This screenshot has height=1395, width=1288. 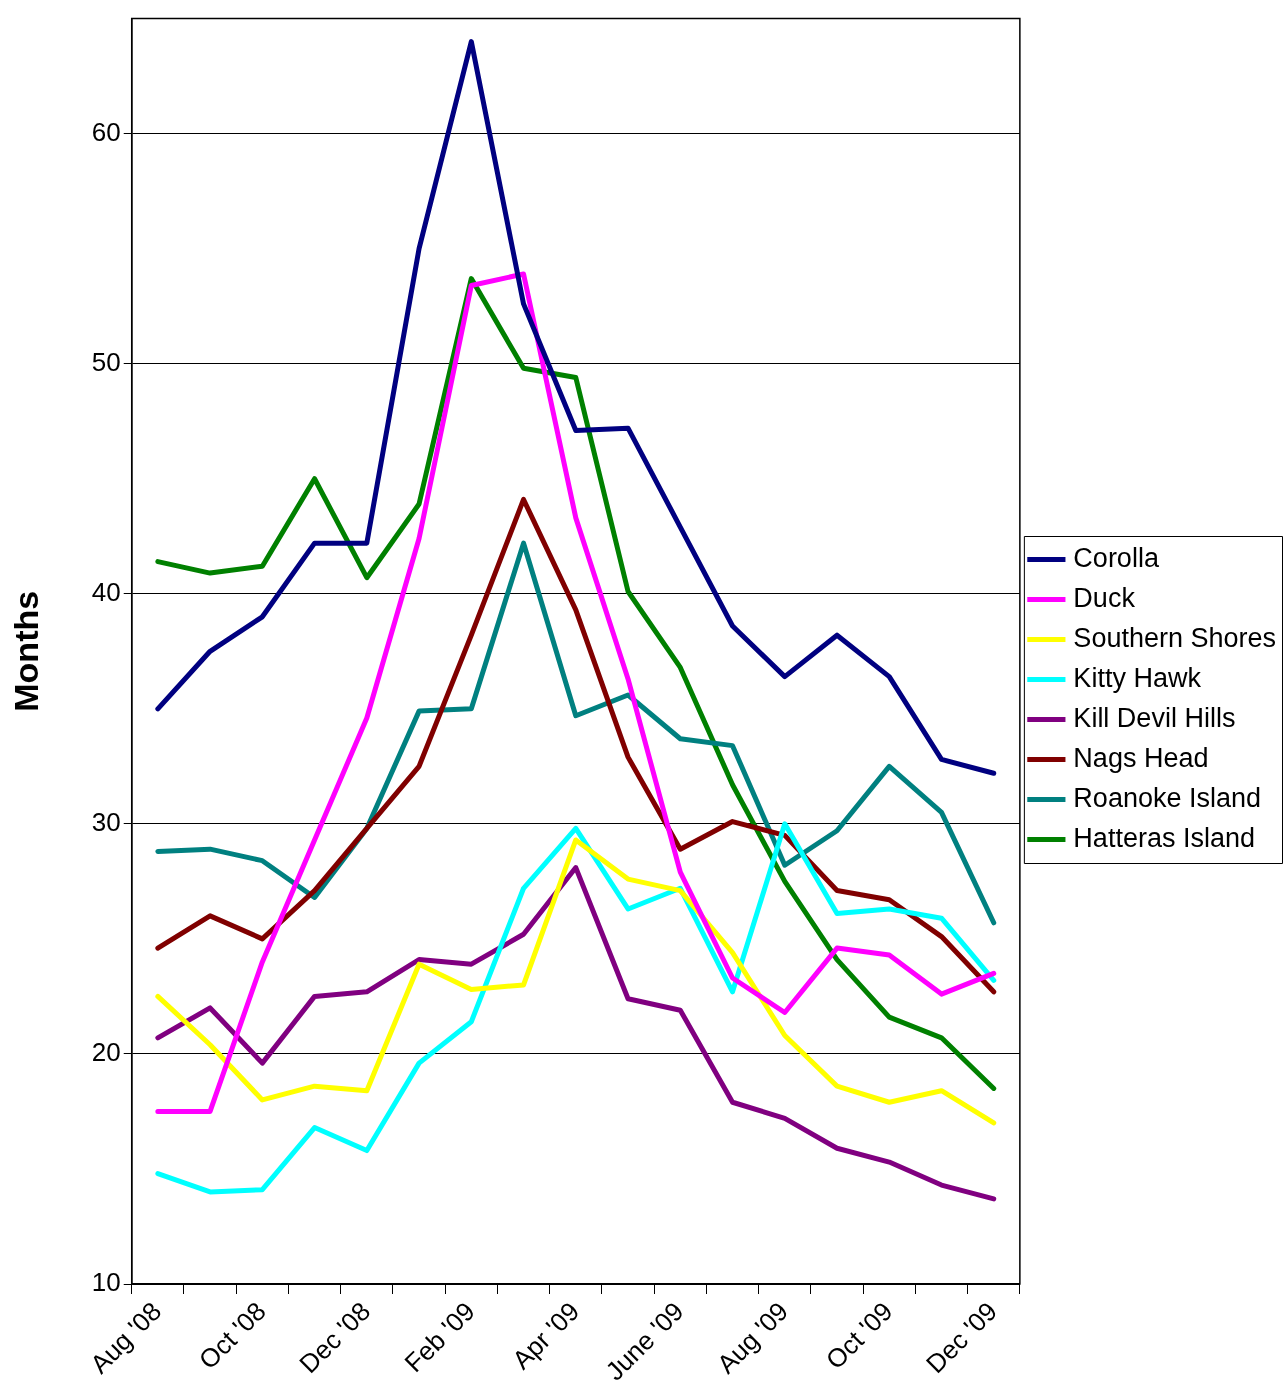 I want to click on legend-label: Southern Shores, so click(x=1175, y=637).